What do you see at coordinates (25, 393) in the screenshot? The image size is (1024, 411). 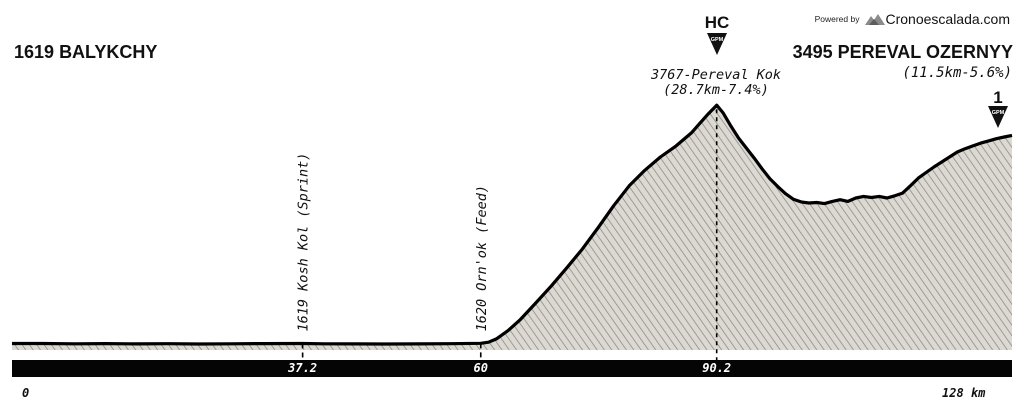 I see `axis-tick-label: 0` at bounding box center [25, 393].